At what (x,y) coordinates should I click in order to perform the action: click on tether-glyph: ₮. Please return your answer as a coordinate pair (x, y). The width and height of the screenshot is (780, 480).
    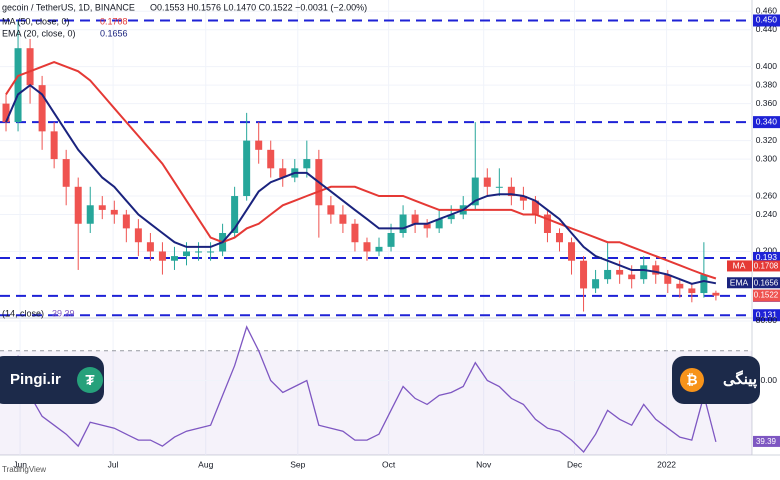
    Looking at the image, I should click on (89, 380).